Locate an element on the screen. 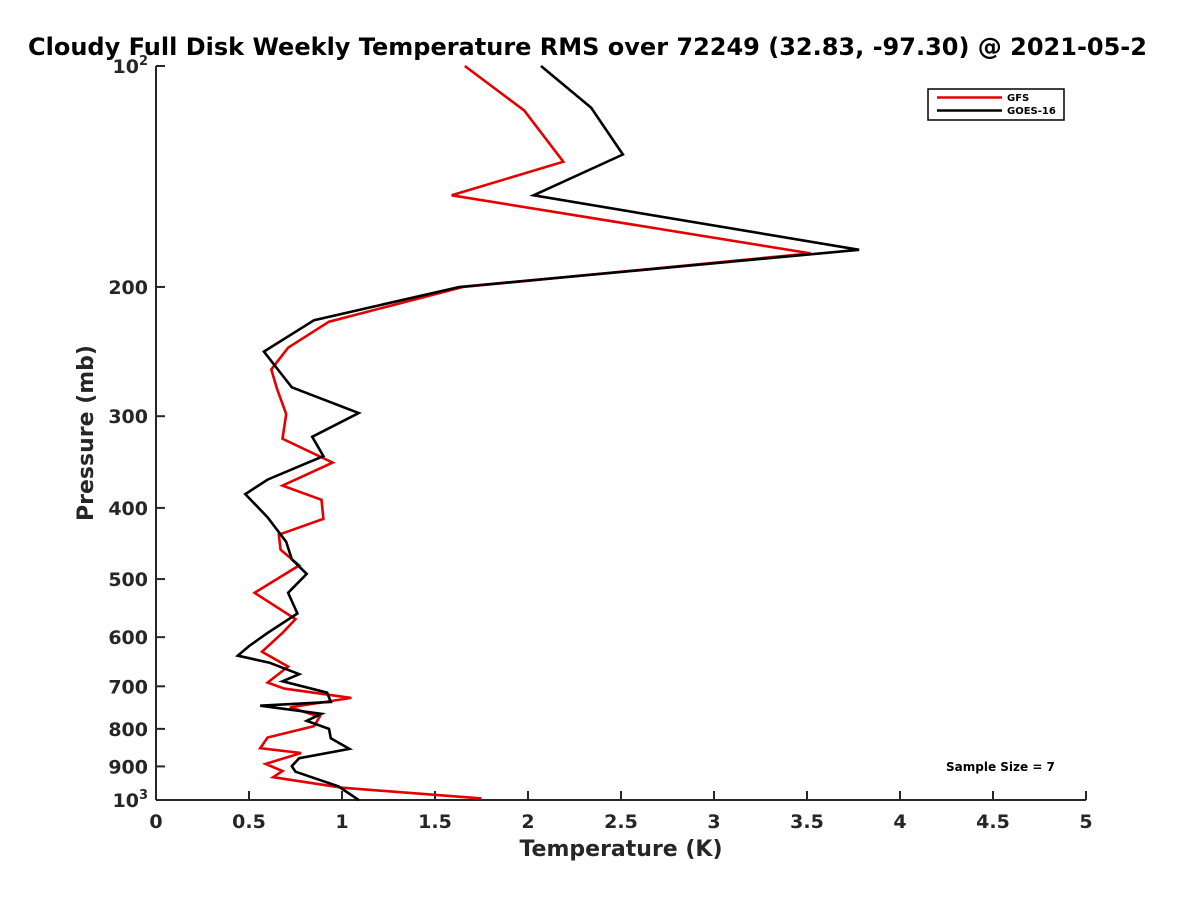 The width and height of the screenshot is (1200, 900). y-tick-label: 400 is located at coordinates (128, 509).